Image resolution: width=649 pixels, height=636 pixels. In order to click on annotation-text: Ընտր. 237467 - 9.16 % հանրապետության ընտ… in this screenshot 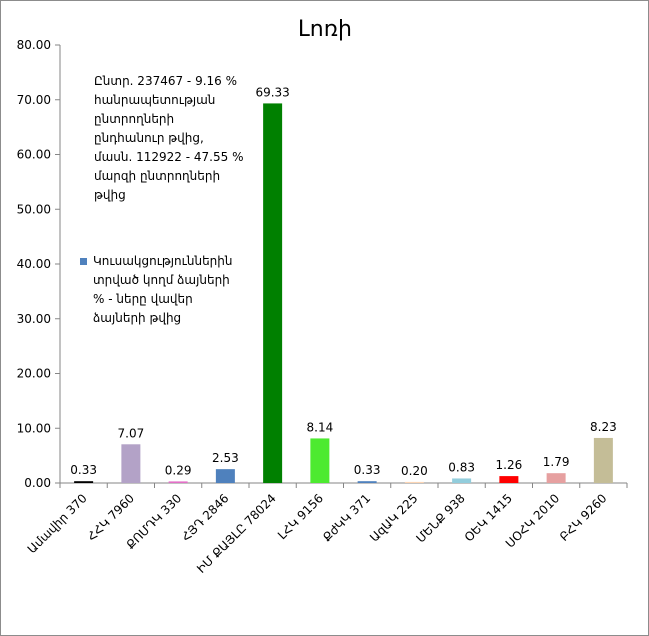, I will do `click(169, 138)`.